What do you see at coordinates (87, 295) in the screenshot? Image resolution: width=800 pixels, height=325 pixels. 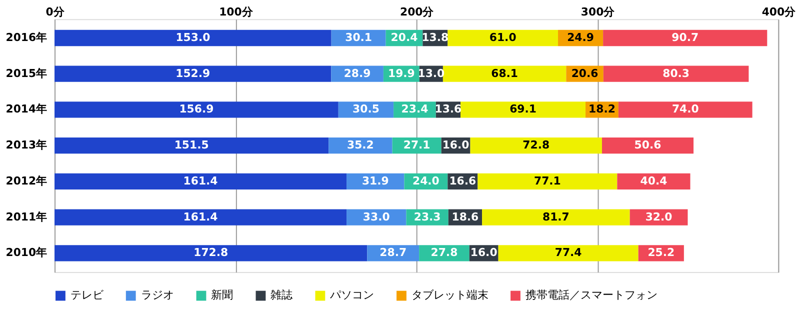 I see `legend-label: テレビ` at bounding box center [87, 295].